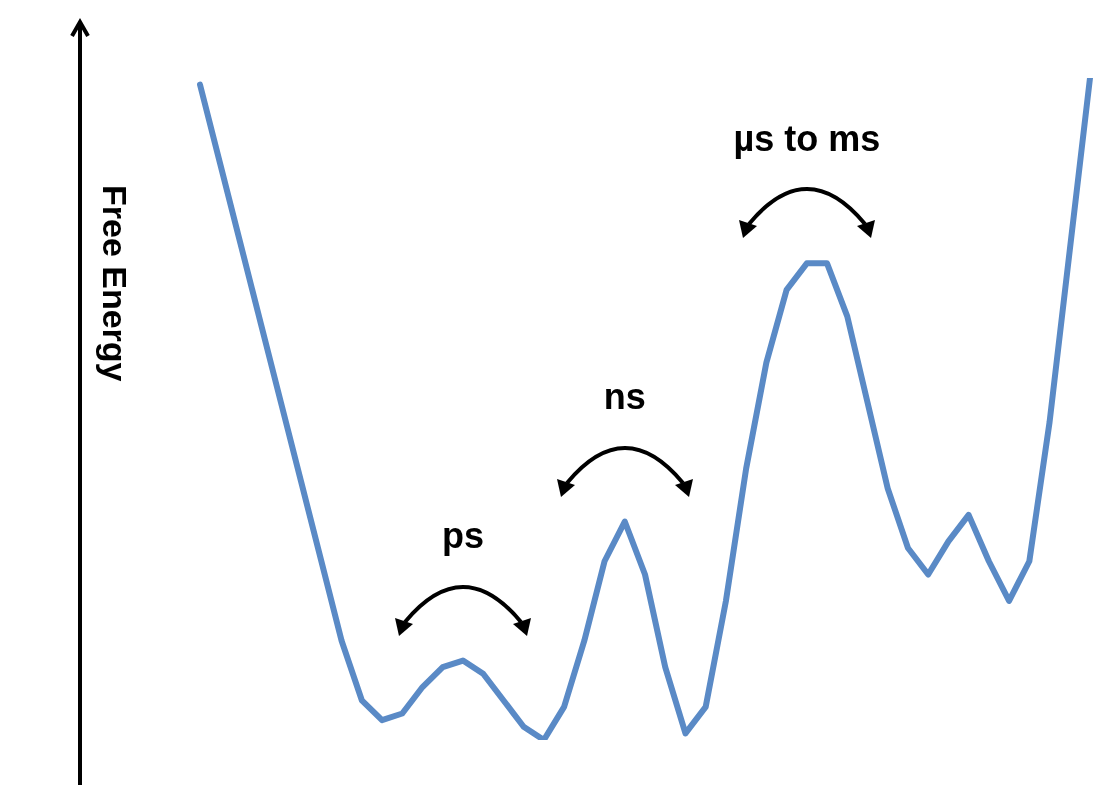  I want to click on annotation: ps, so click(462, 536).